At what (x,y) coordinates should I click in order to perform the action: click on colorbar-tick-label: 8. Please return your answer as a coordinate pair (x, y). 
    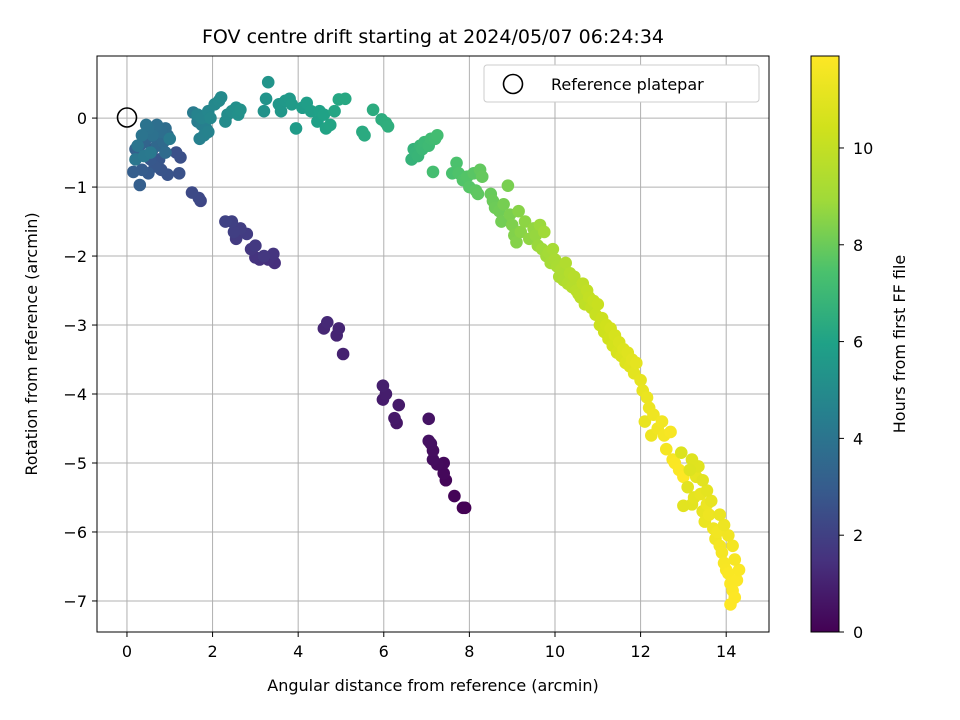
    Looking at the image, I should click on (858, 245).